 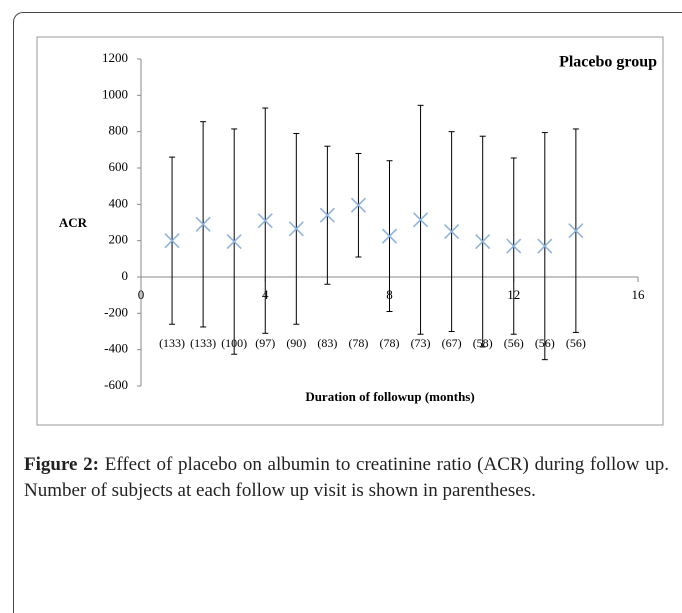 What do you see at coordinates (119, 130) in the screenshot?
I see `y-tick-label: 800` at bounding box center [119, 130].